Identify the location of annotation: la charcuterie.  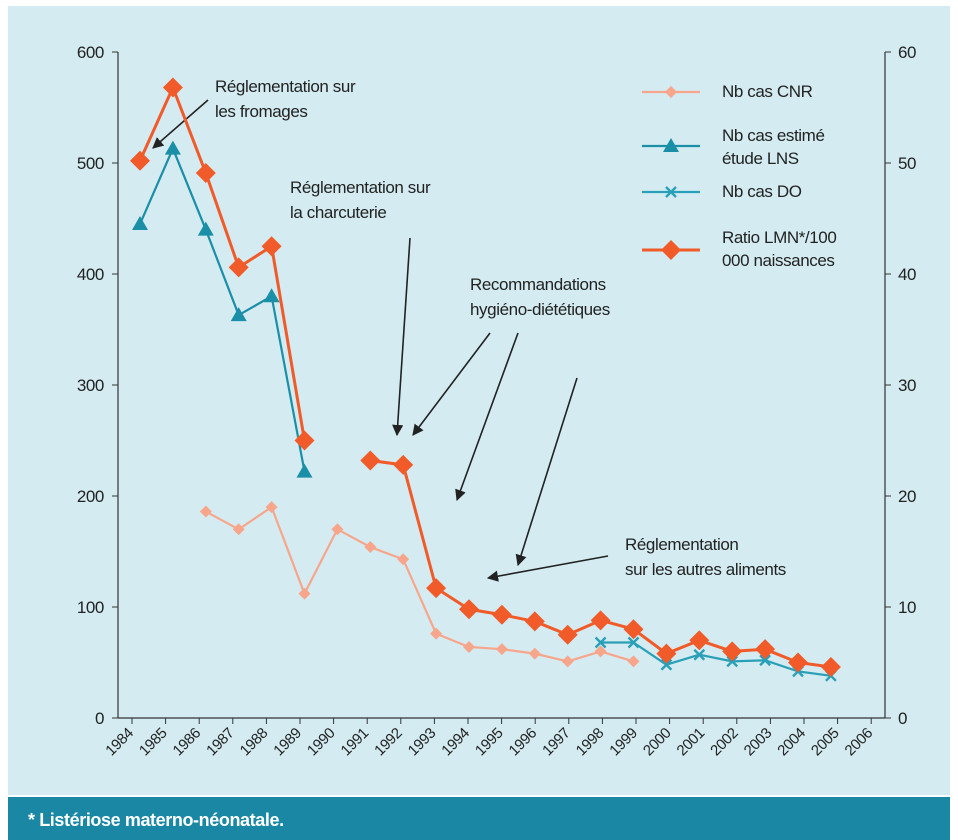
(338, 212).